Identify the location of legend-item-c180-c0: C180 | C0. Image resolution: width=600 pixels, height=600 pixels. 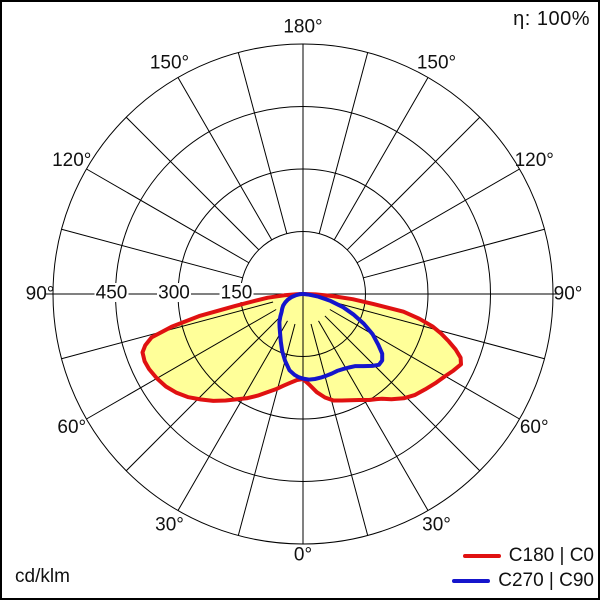
(528, 556).